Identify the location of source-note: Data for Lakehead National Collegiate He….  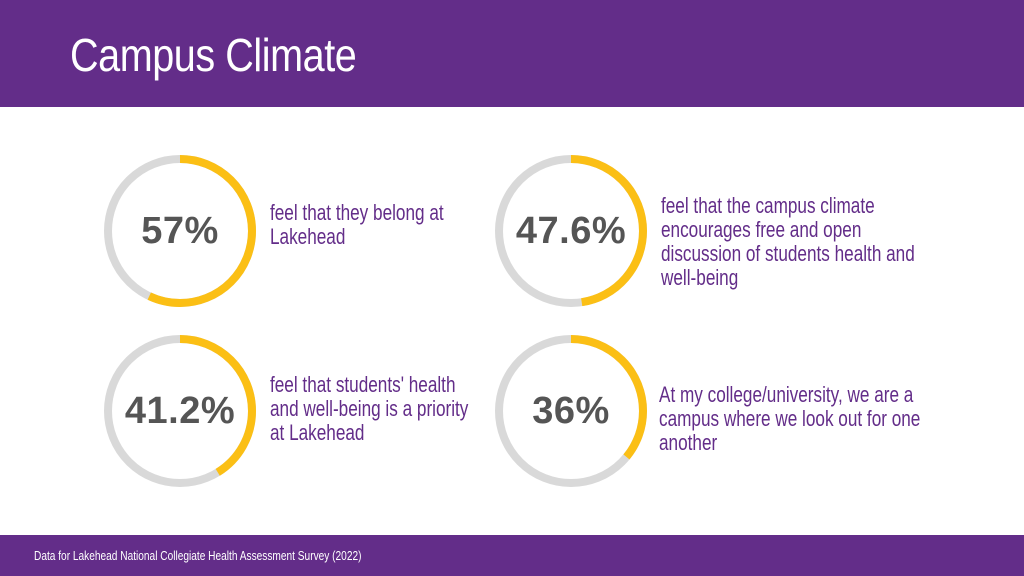
(198, 555).